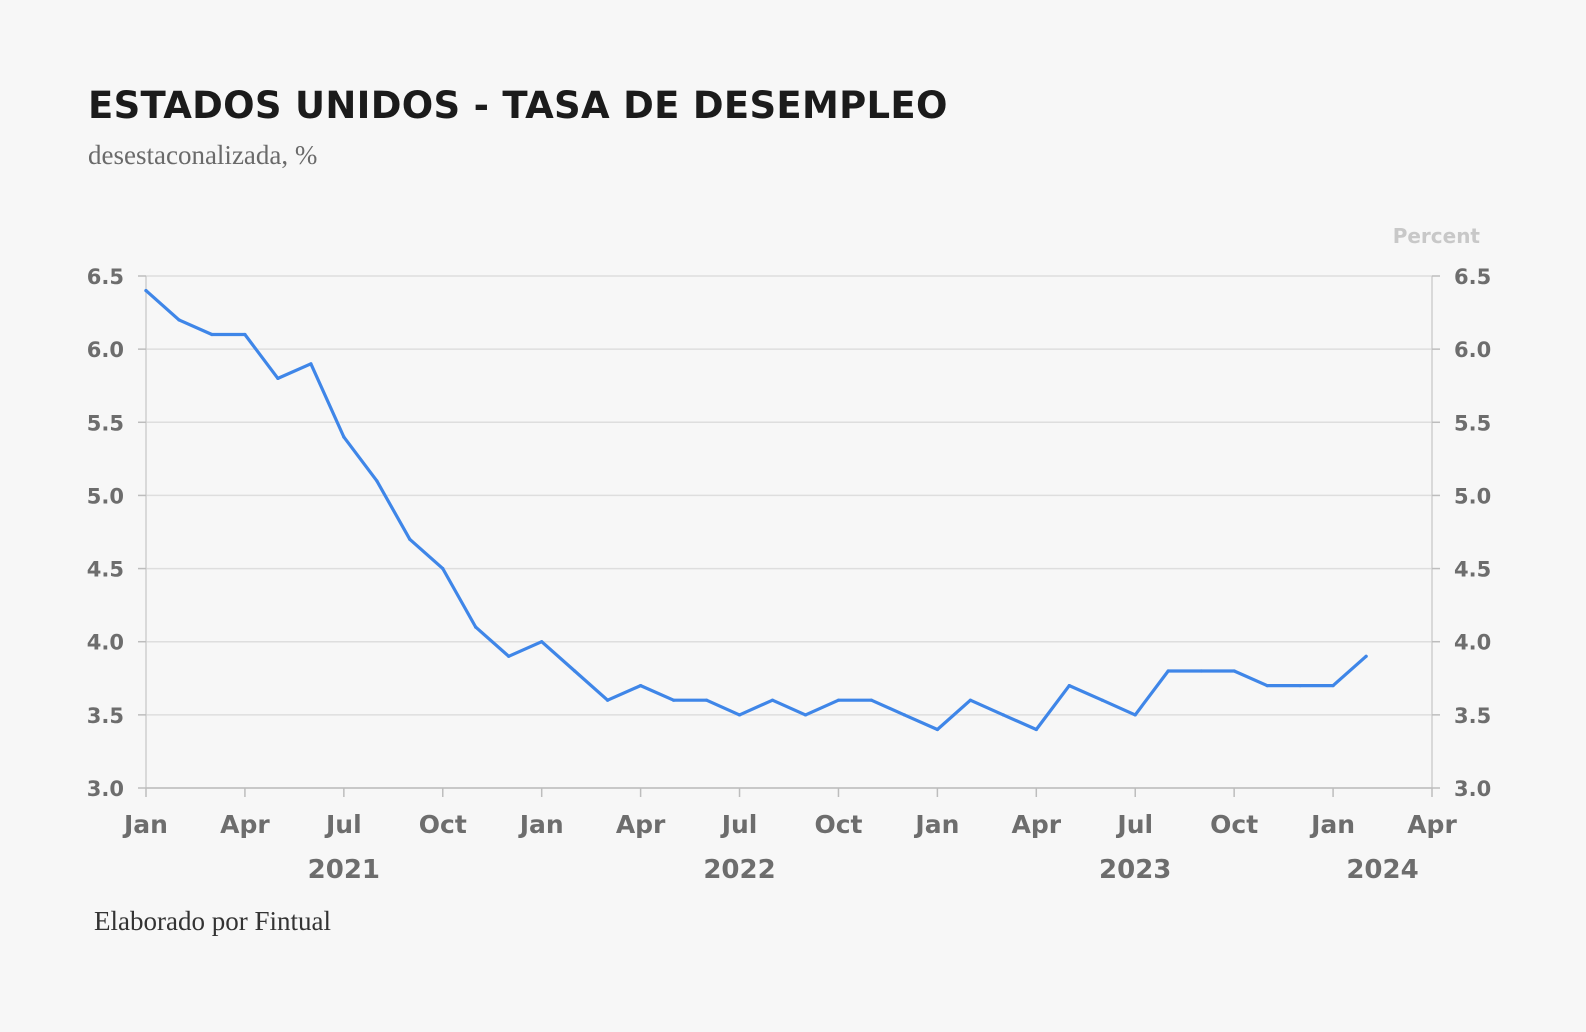 The width and height of the screenshot is (1586, 1032). Describe the element at coordinates (105, 643) in the screenshot. I see `y-tick-label-left: 4.0` at that location.